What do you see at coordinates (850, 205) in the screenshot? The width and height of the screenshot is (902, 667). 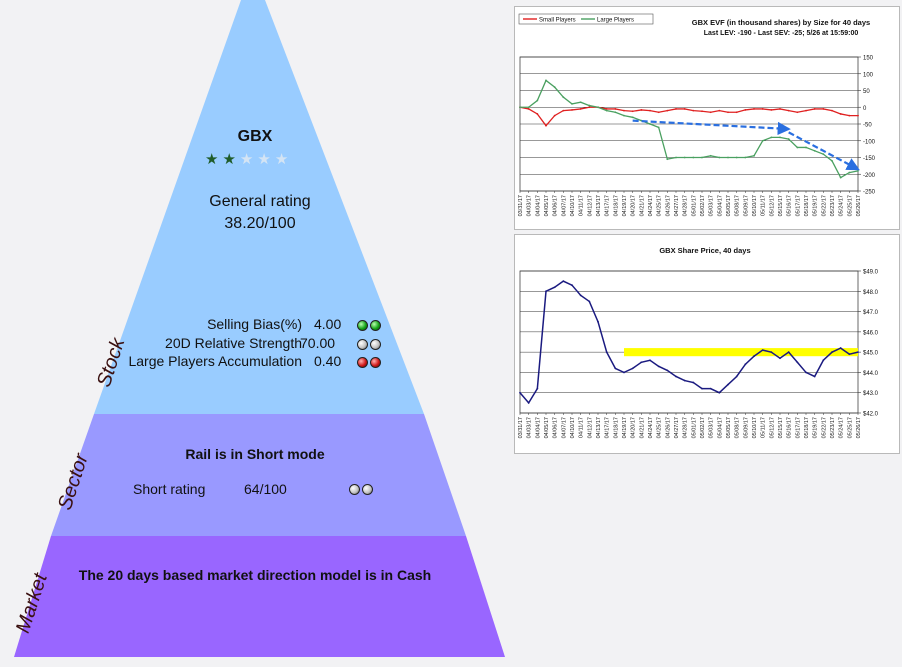 I see `x-tick-label: 05/25/17` at bounding box center [850, 205].